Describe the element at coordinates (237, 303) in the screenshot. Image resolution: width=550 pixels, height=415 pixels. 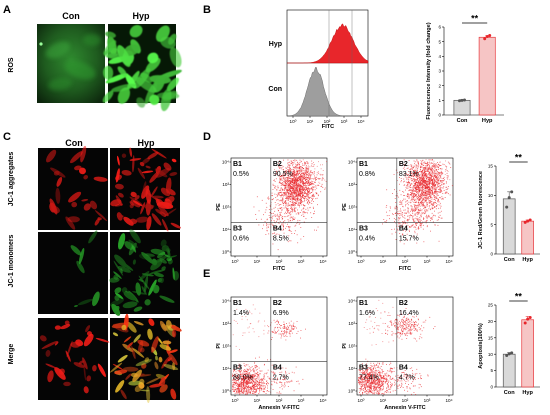
I see `quadrant-name-b1: B1` at that location.